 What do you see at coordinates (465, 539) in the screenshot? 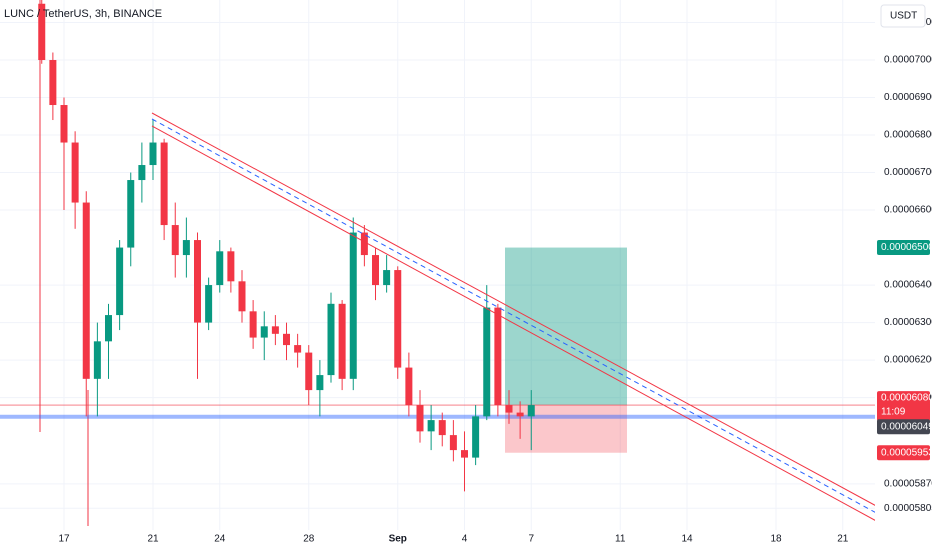
I see `x-tick-label: 4` at bounding box center [465, 539].